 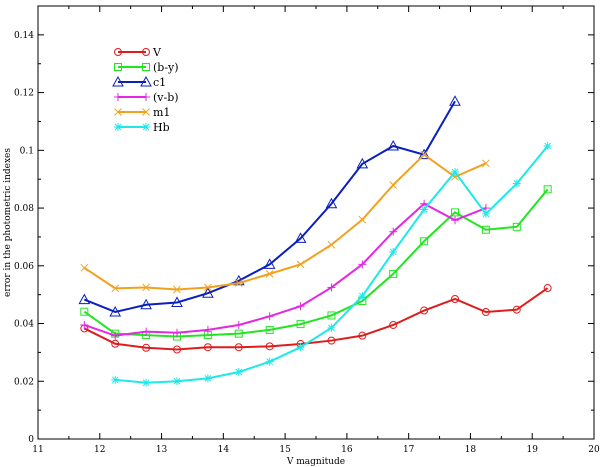 I want to click on x-axis-title: V magnitude, so click(x=315, y=462).